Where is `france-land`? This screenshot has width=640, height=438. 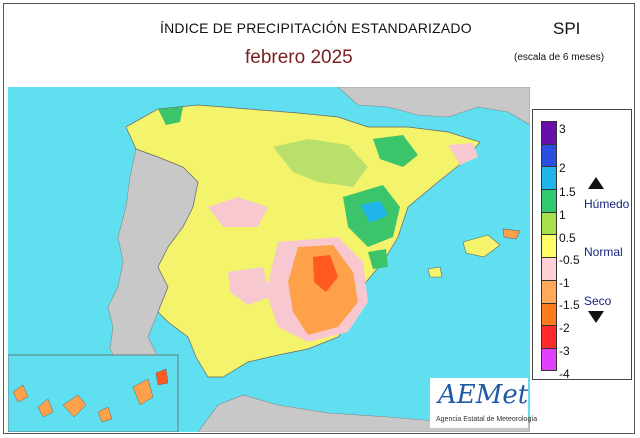 france-land is located at coordinates (433, 106).